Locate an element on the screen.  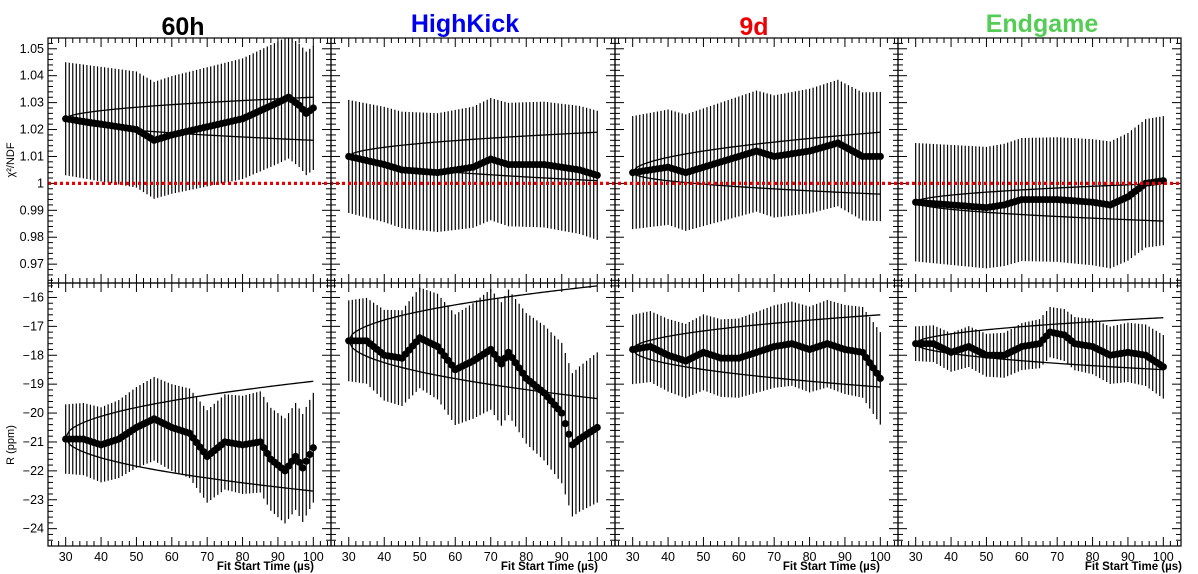
panel-frame is located at coordinates (1039, 414).